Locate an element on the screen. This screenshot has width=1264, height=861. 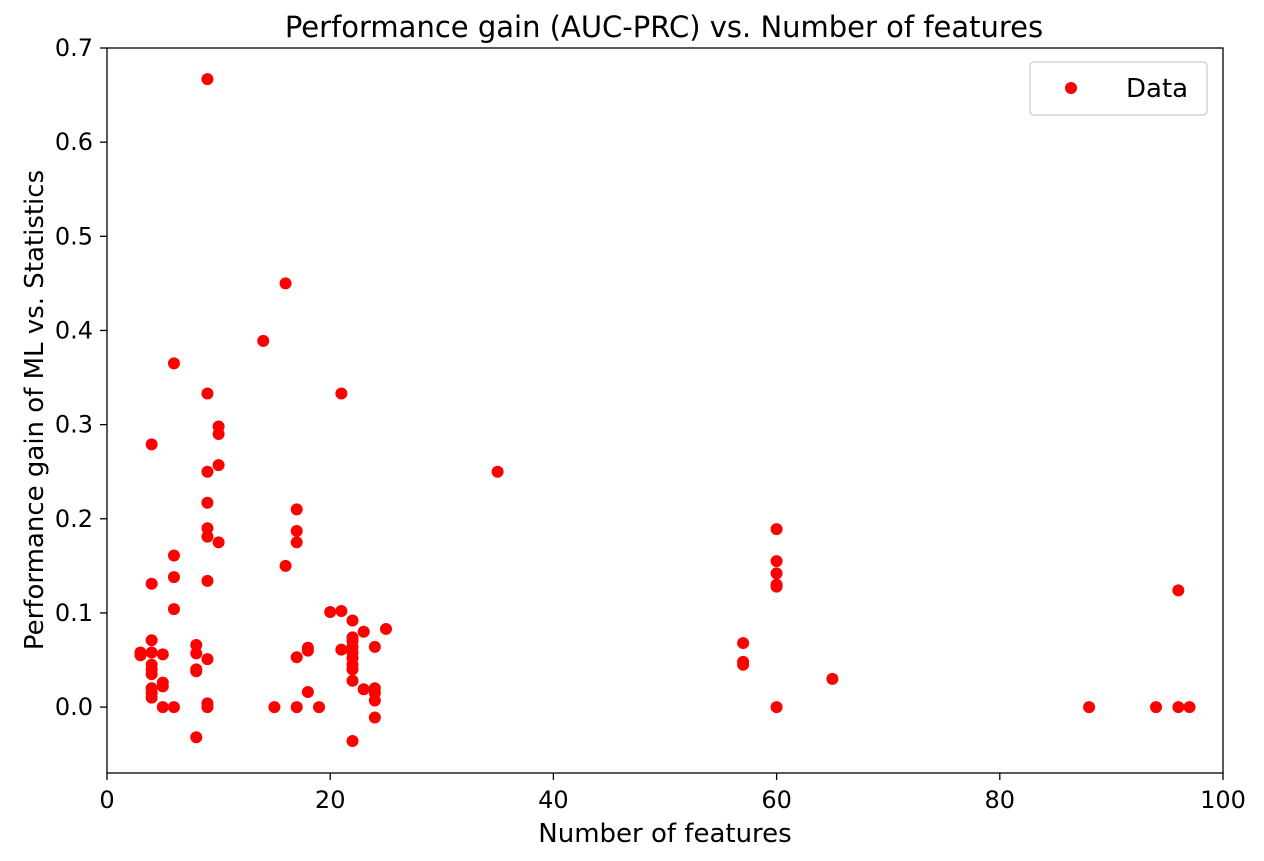
x-tick-label: 80 is located at coordinates (1000, 800).